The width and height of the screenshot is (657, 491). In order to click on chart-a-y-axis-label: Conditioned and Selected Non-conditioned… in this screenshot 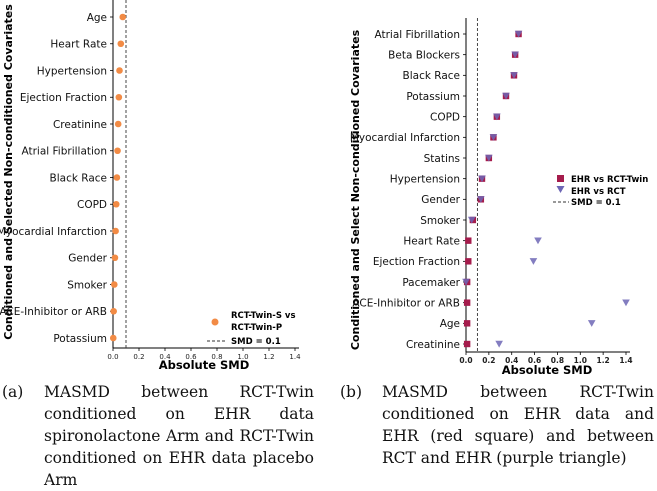, I will do `click(8, 172)`.